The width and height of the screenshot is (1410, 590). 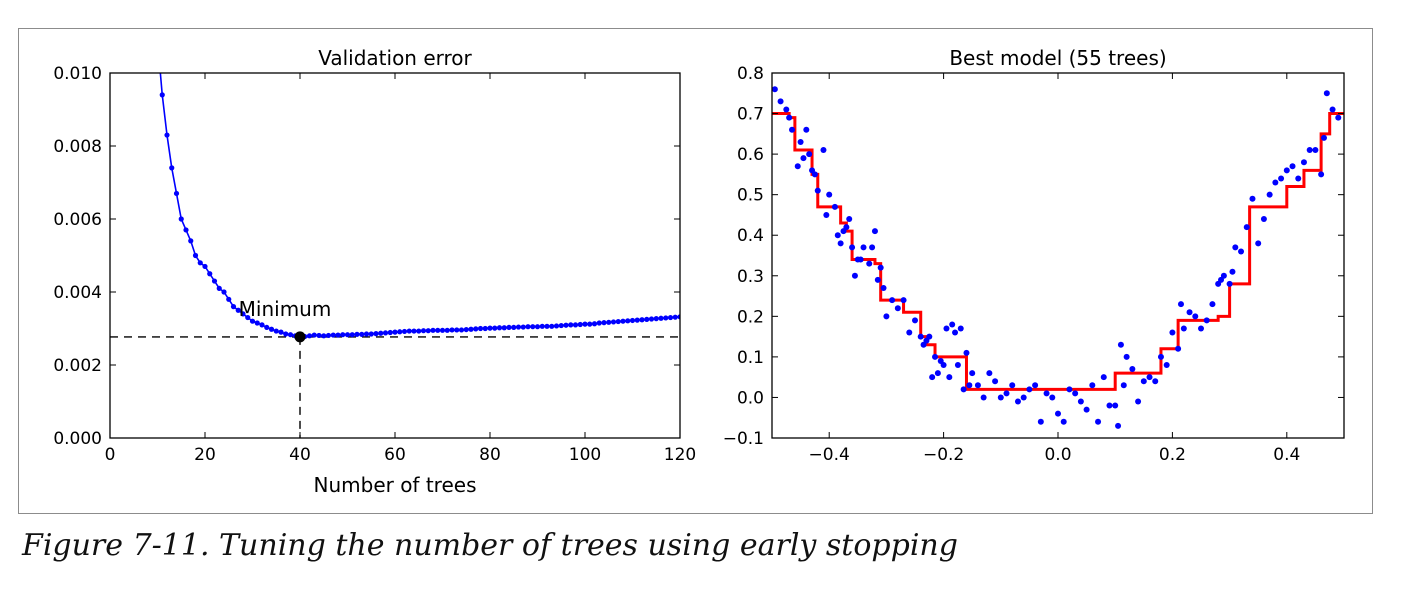 What do you see at coordinates (750, 277) in the screenshot?
I see `y-tick-label: 0.3` at bounding box center [750, 277].